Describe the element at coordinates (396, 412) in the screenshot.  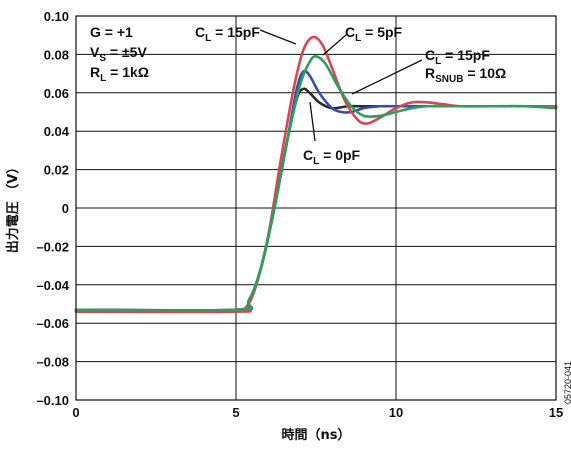
I see `x-tick-label: 10` at that location.